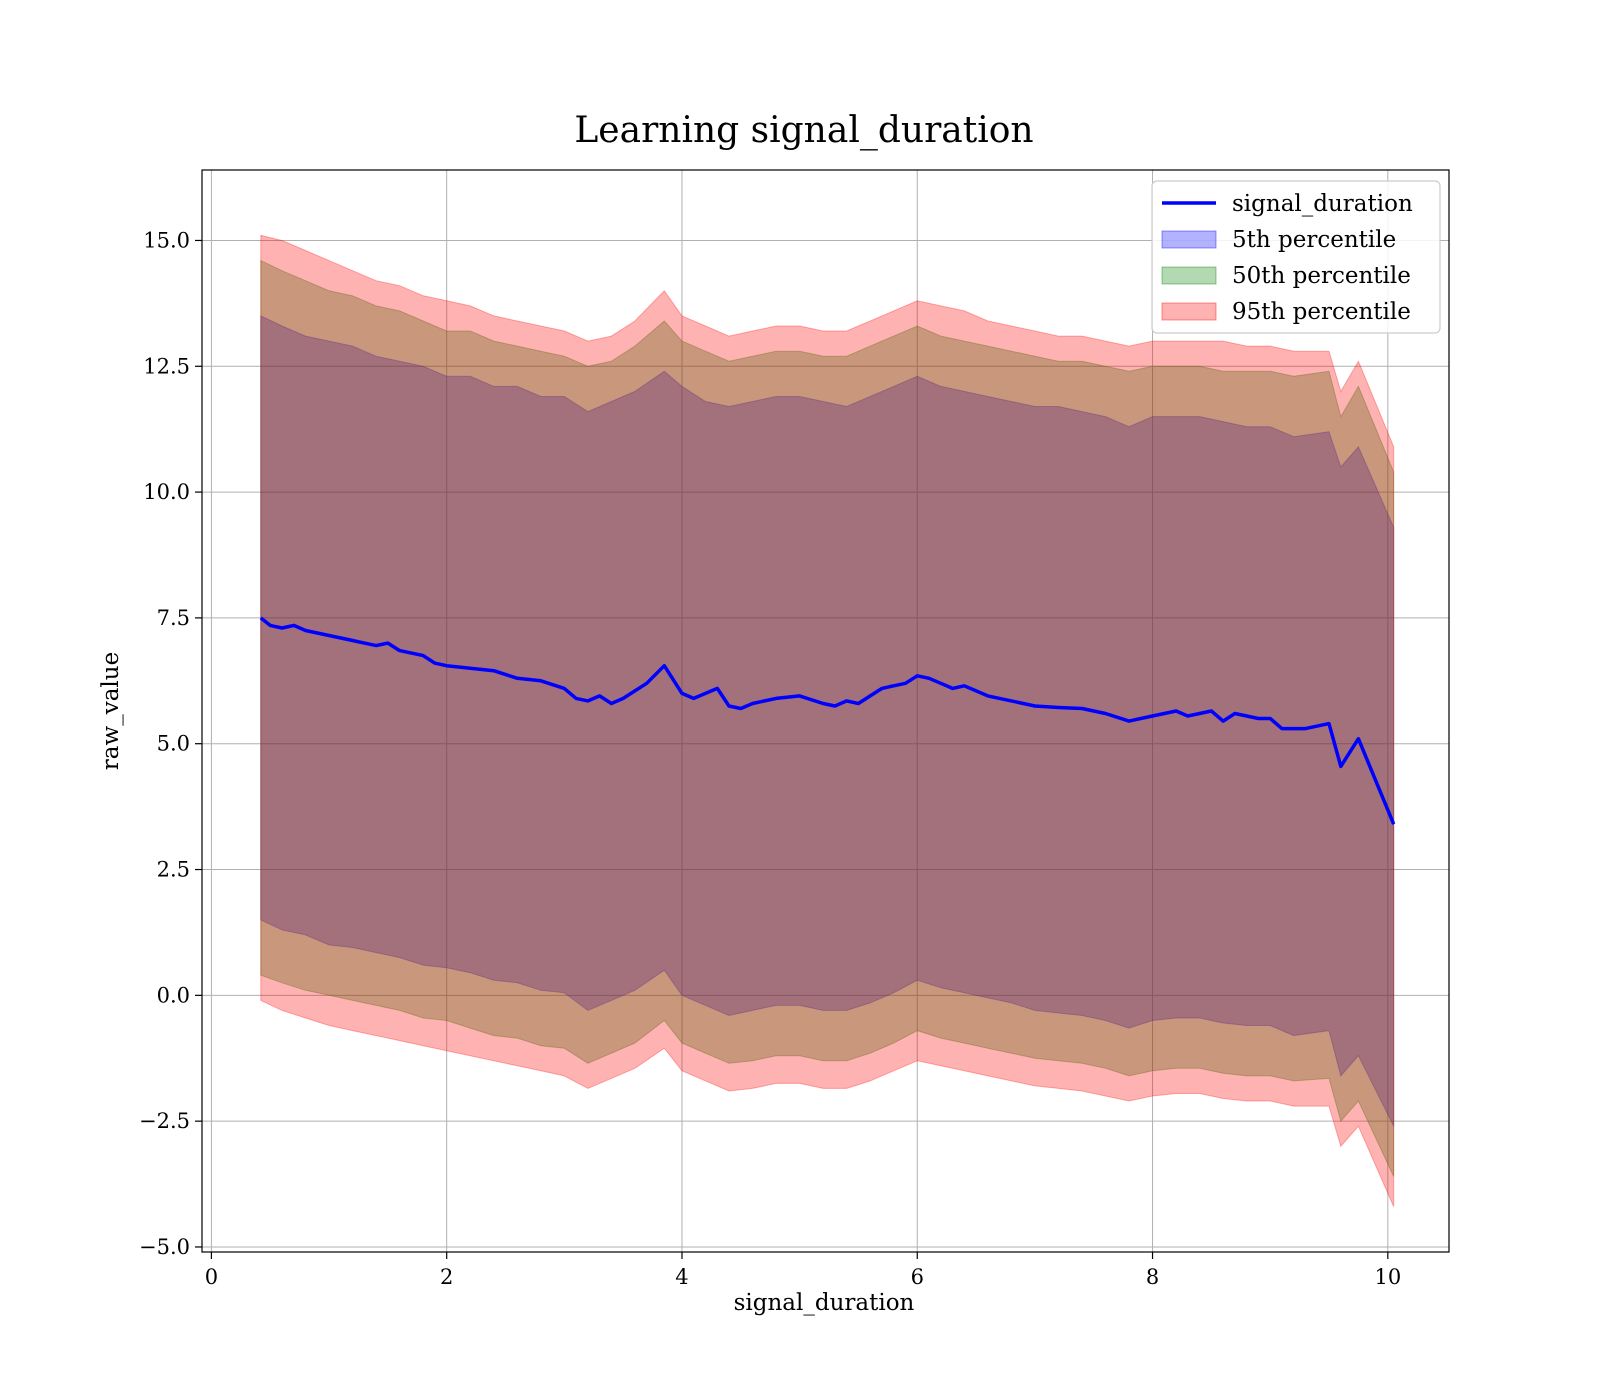 This screenshot has width=1600, height=1400. What do you see at coordinates (211, 1277) in the screenshot?
I see `x-tick-label-0: 0` at bounding box center [211, 1277].